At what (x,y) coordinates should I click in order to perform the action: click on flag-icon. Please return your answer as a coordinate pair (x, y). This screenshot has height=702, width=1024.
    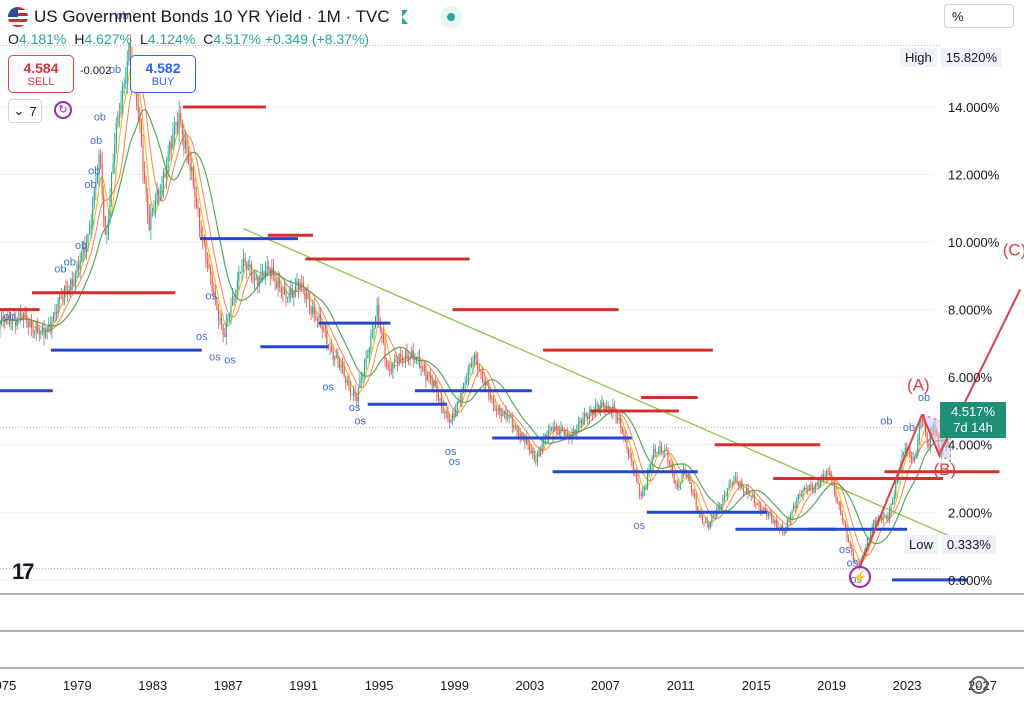
    Looking at the image, I should click on (404, 17).